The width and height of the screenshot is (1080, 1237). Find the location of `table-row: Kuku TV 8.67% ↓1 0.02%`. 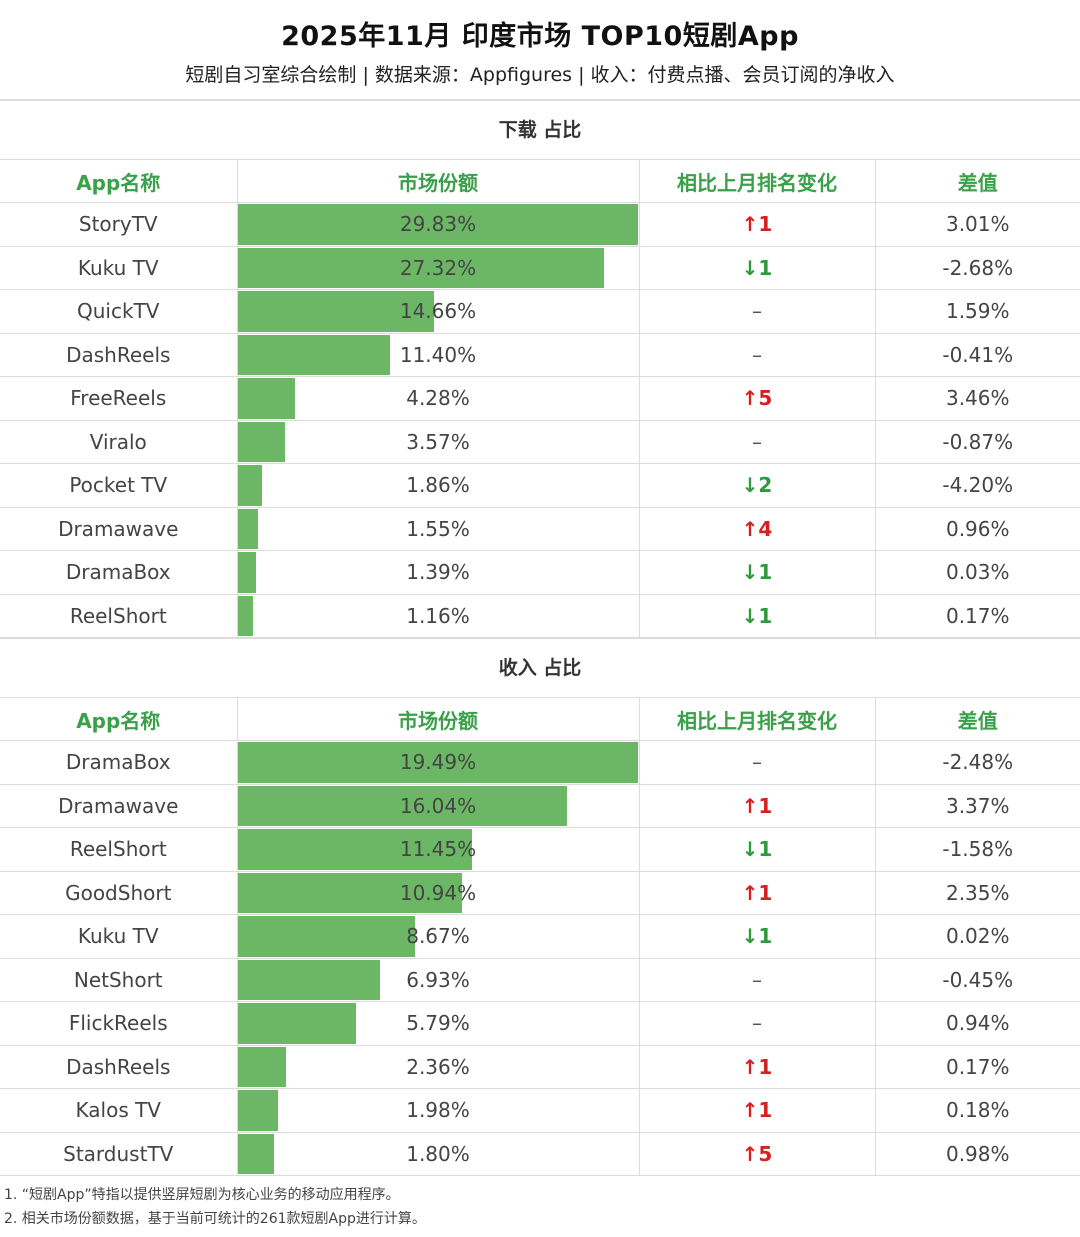

table-row: Kuku TV 8.67% ↓1 0.02% is located at coordinates (540, 936).